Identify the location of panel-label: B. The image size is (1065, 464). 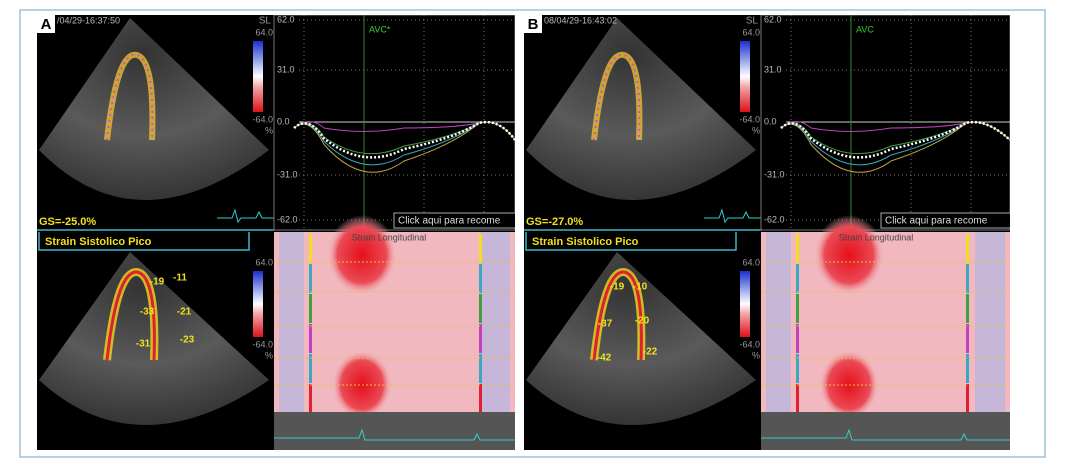
(533, 24).